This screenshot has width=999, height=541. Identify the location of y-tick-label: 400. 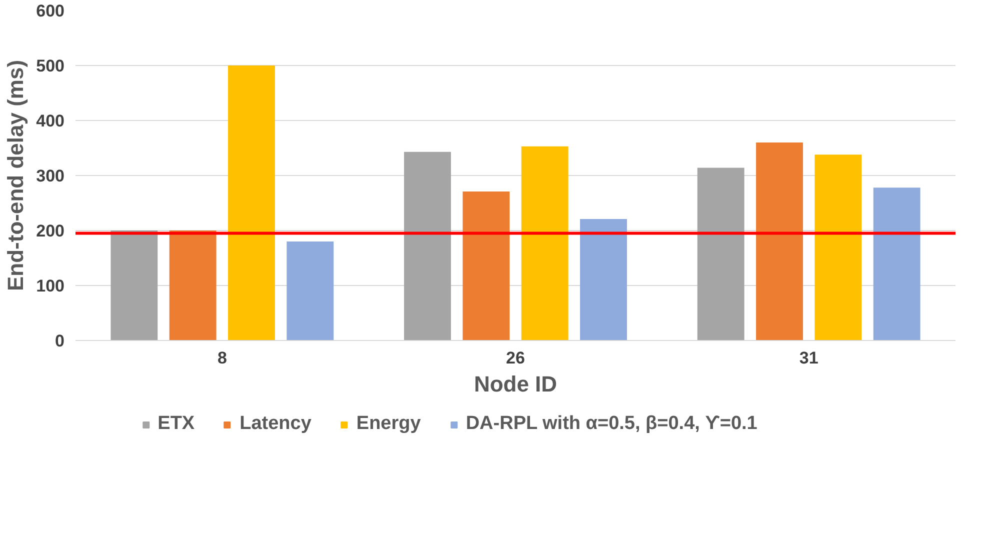
(50, 121).